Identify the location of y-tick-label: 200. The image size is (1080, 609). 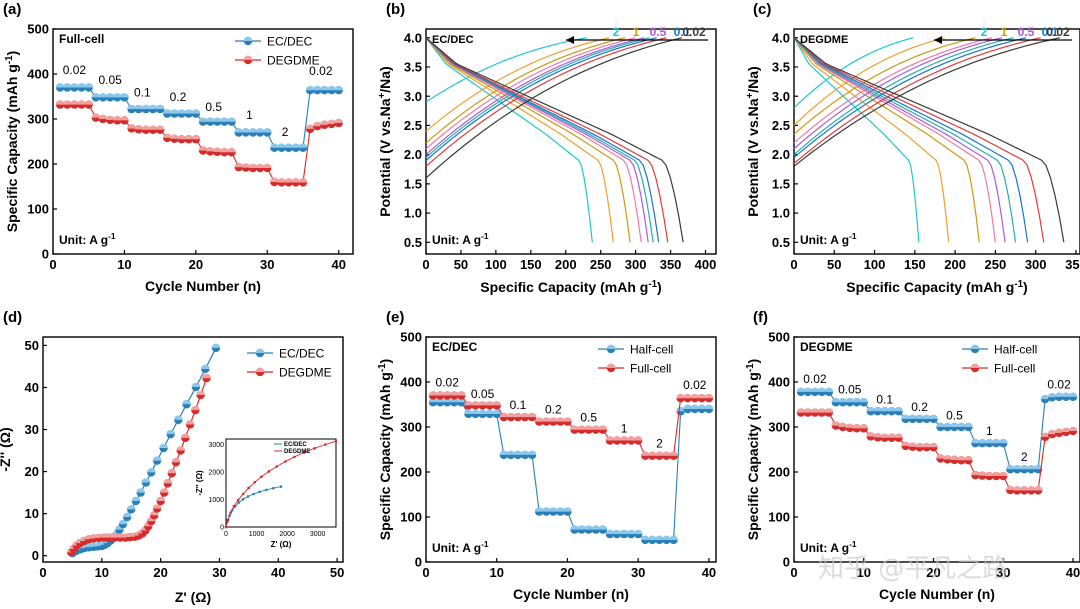
(779, 472).